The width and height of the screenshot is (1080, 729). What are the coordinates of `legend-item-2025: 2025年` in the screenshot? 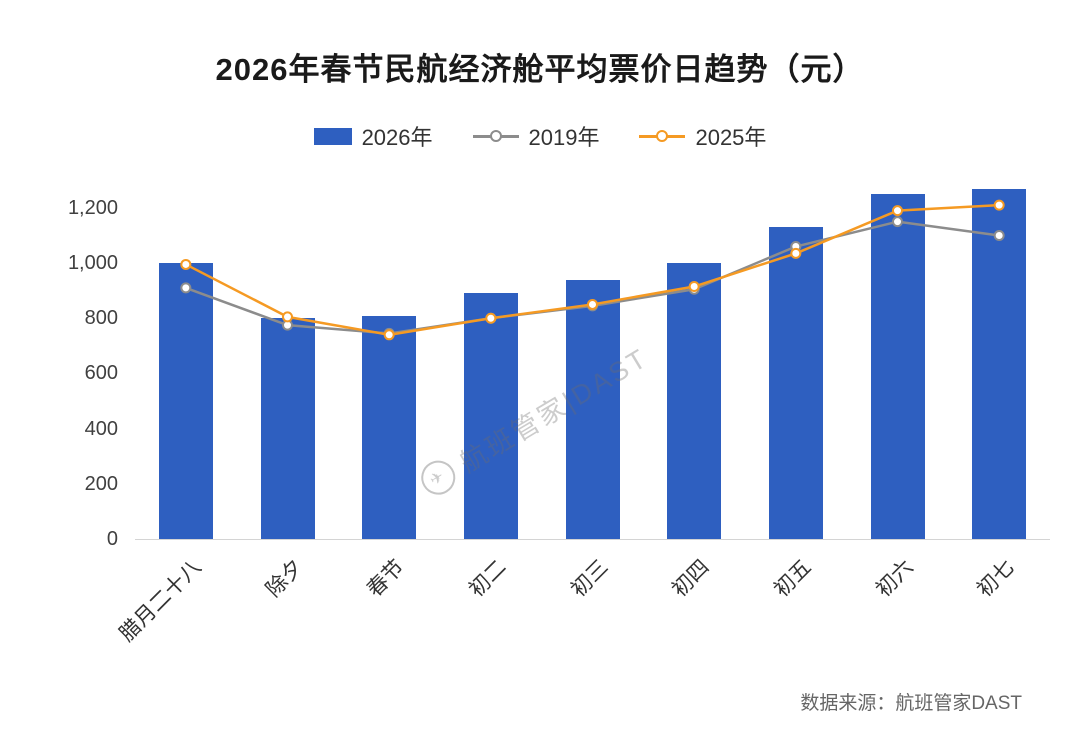 It's located at (702, 136).